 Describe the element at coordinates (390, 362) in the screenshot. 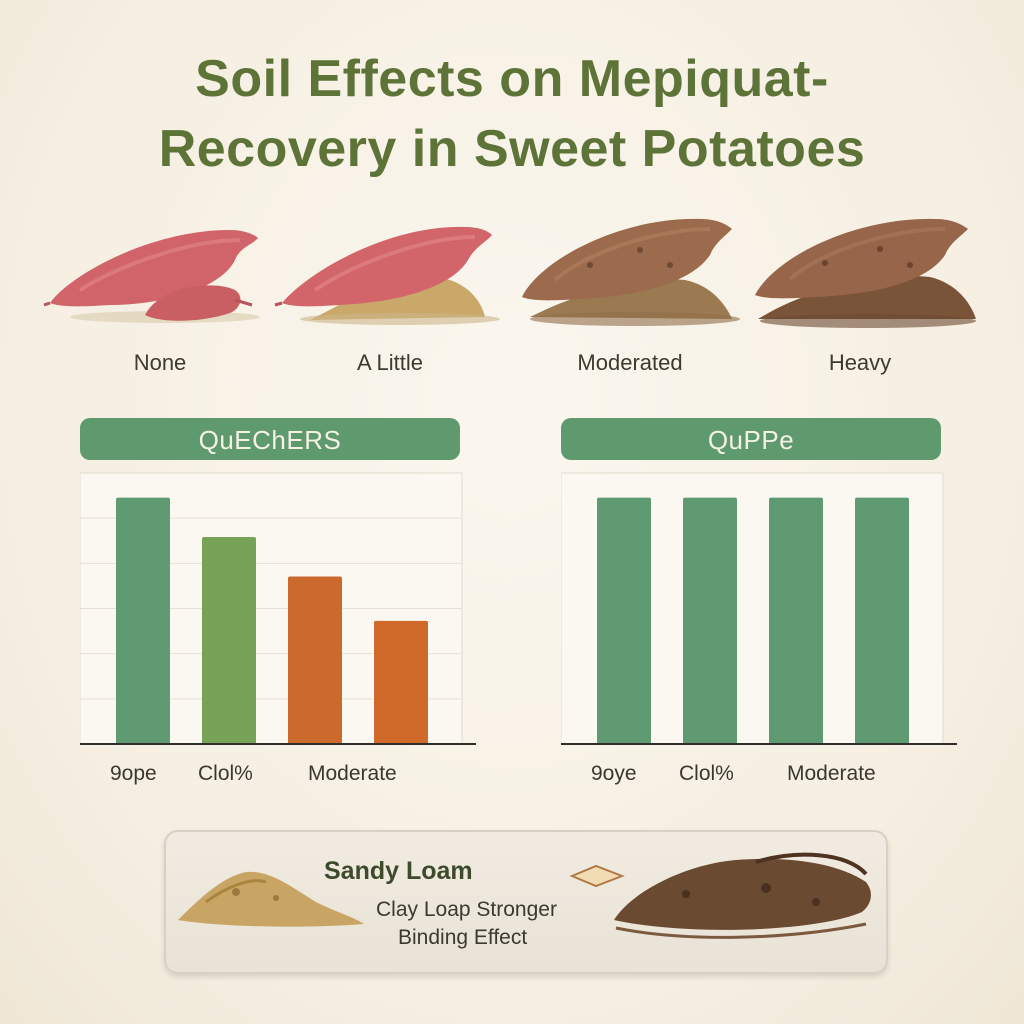

I see `potato-label-a-little: A Little` at that location.